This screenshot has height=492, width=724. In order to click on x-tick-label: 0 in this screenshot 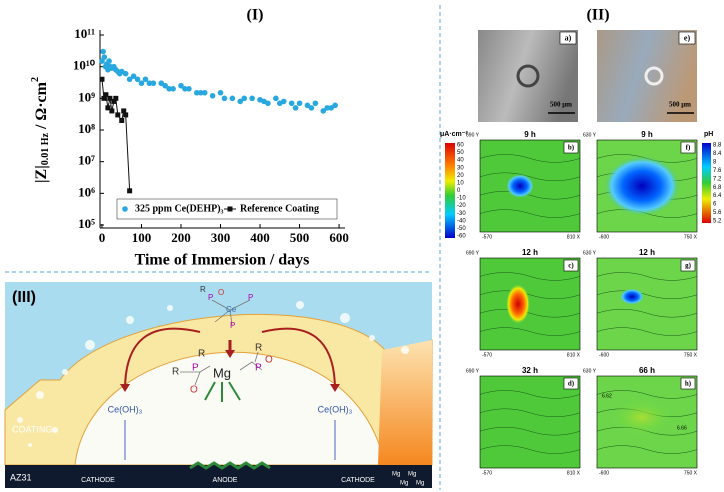, I will do `click(102, 237)`.